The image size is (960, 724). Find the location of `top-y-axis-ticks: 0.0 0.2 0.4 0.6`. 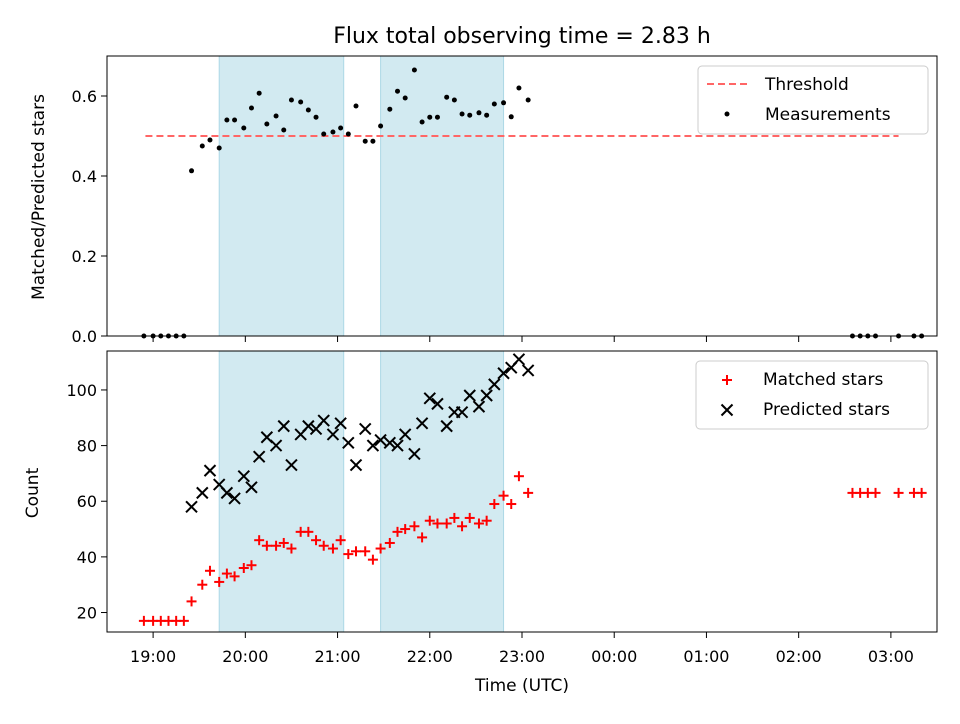

top-y-axis-ticks: 0.0 0.2 0.4 0.6 is located at coordinates (89, 216).